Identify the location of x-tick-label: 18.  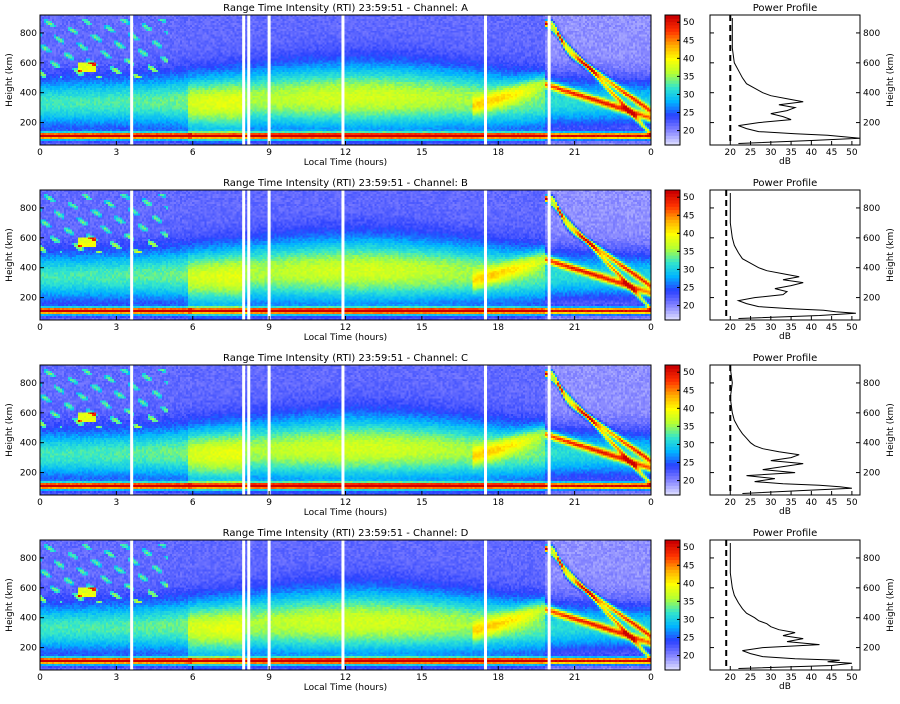
(499, 328).